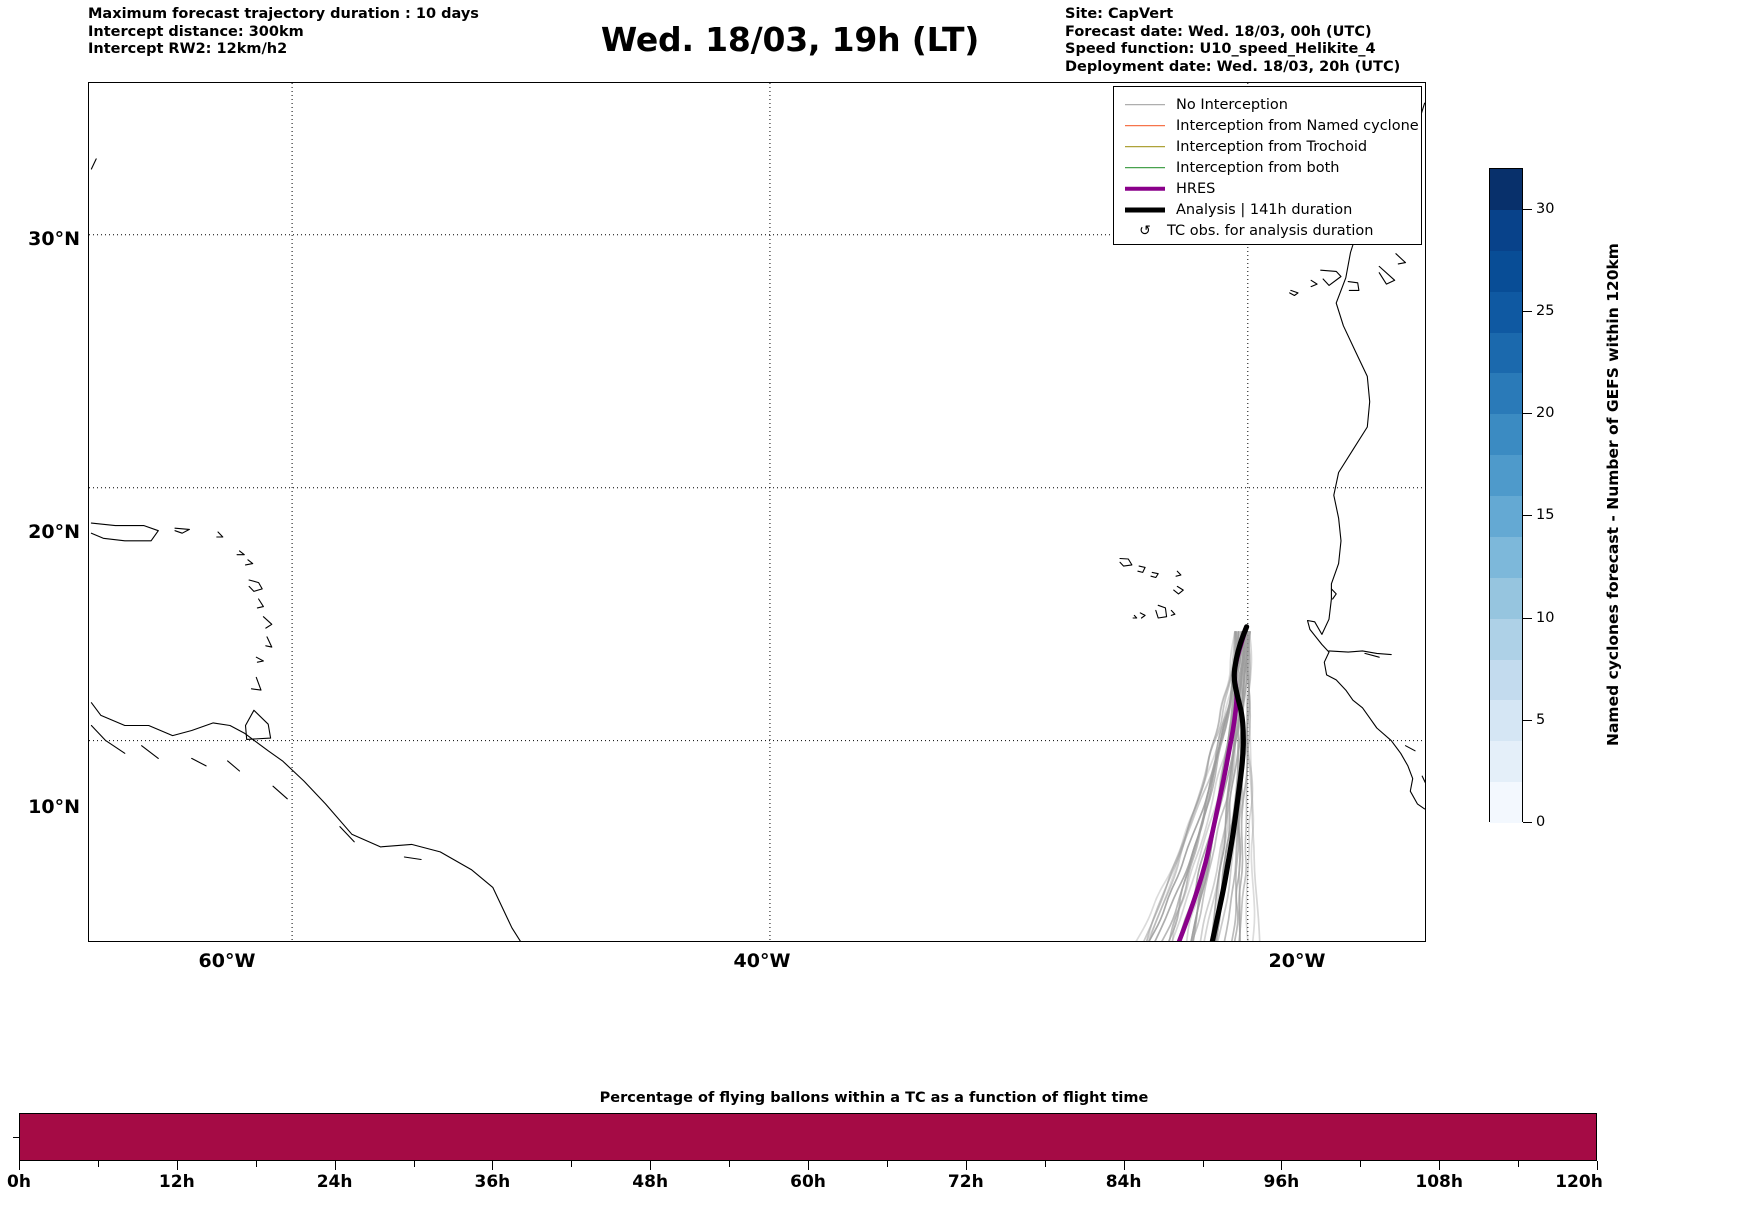  Describe the element at coordinates (1541, 719) in the screenshot. I see `colorbar-tick-label: 5` at that location.